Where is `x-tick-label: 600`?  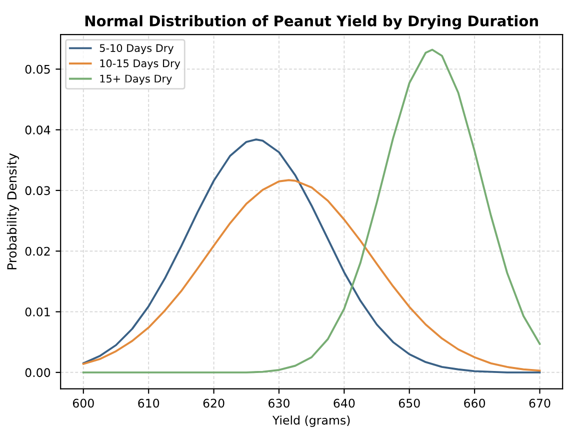 x-tick-label: 600 is located at coordinates (83, 403).